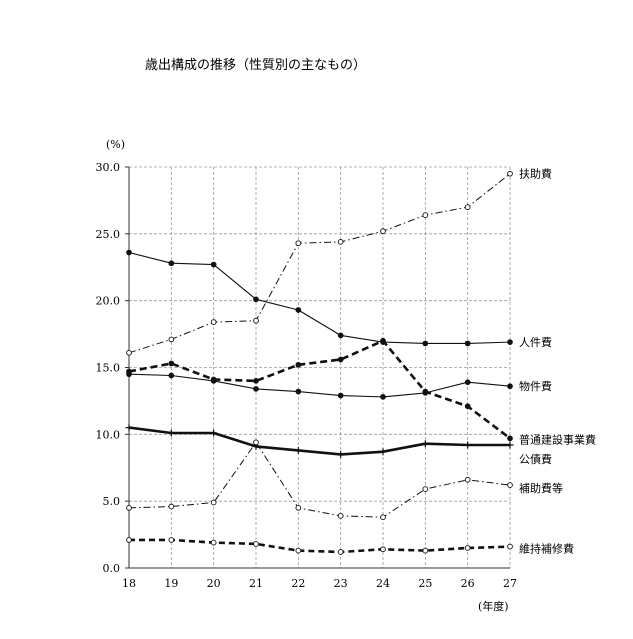 This screenshot has height=639, width=633. Describe the element at coordinates (535, 174) in the screenshot. I see `series-label: 扶助費` at that location.